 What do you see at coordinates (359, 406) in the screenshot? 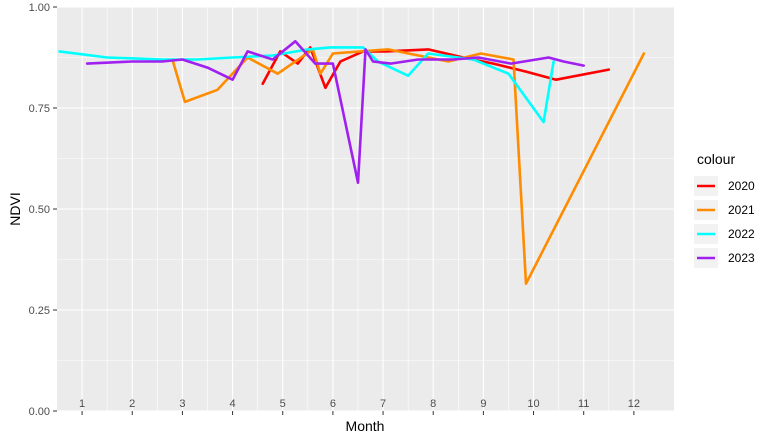
I see `x-axis: 1 2 3 4 5 6 7 8 9 10 11 12` at bounding box center [359, 406].